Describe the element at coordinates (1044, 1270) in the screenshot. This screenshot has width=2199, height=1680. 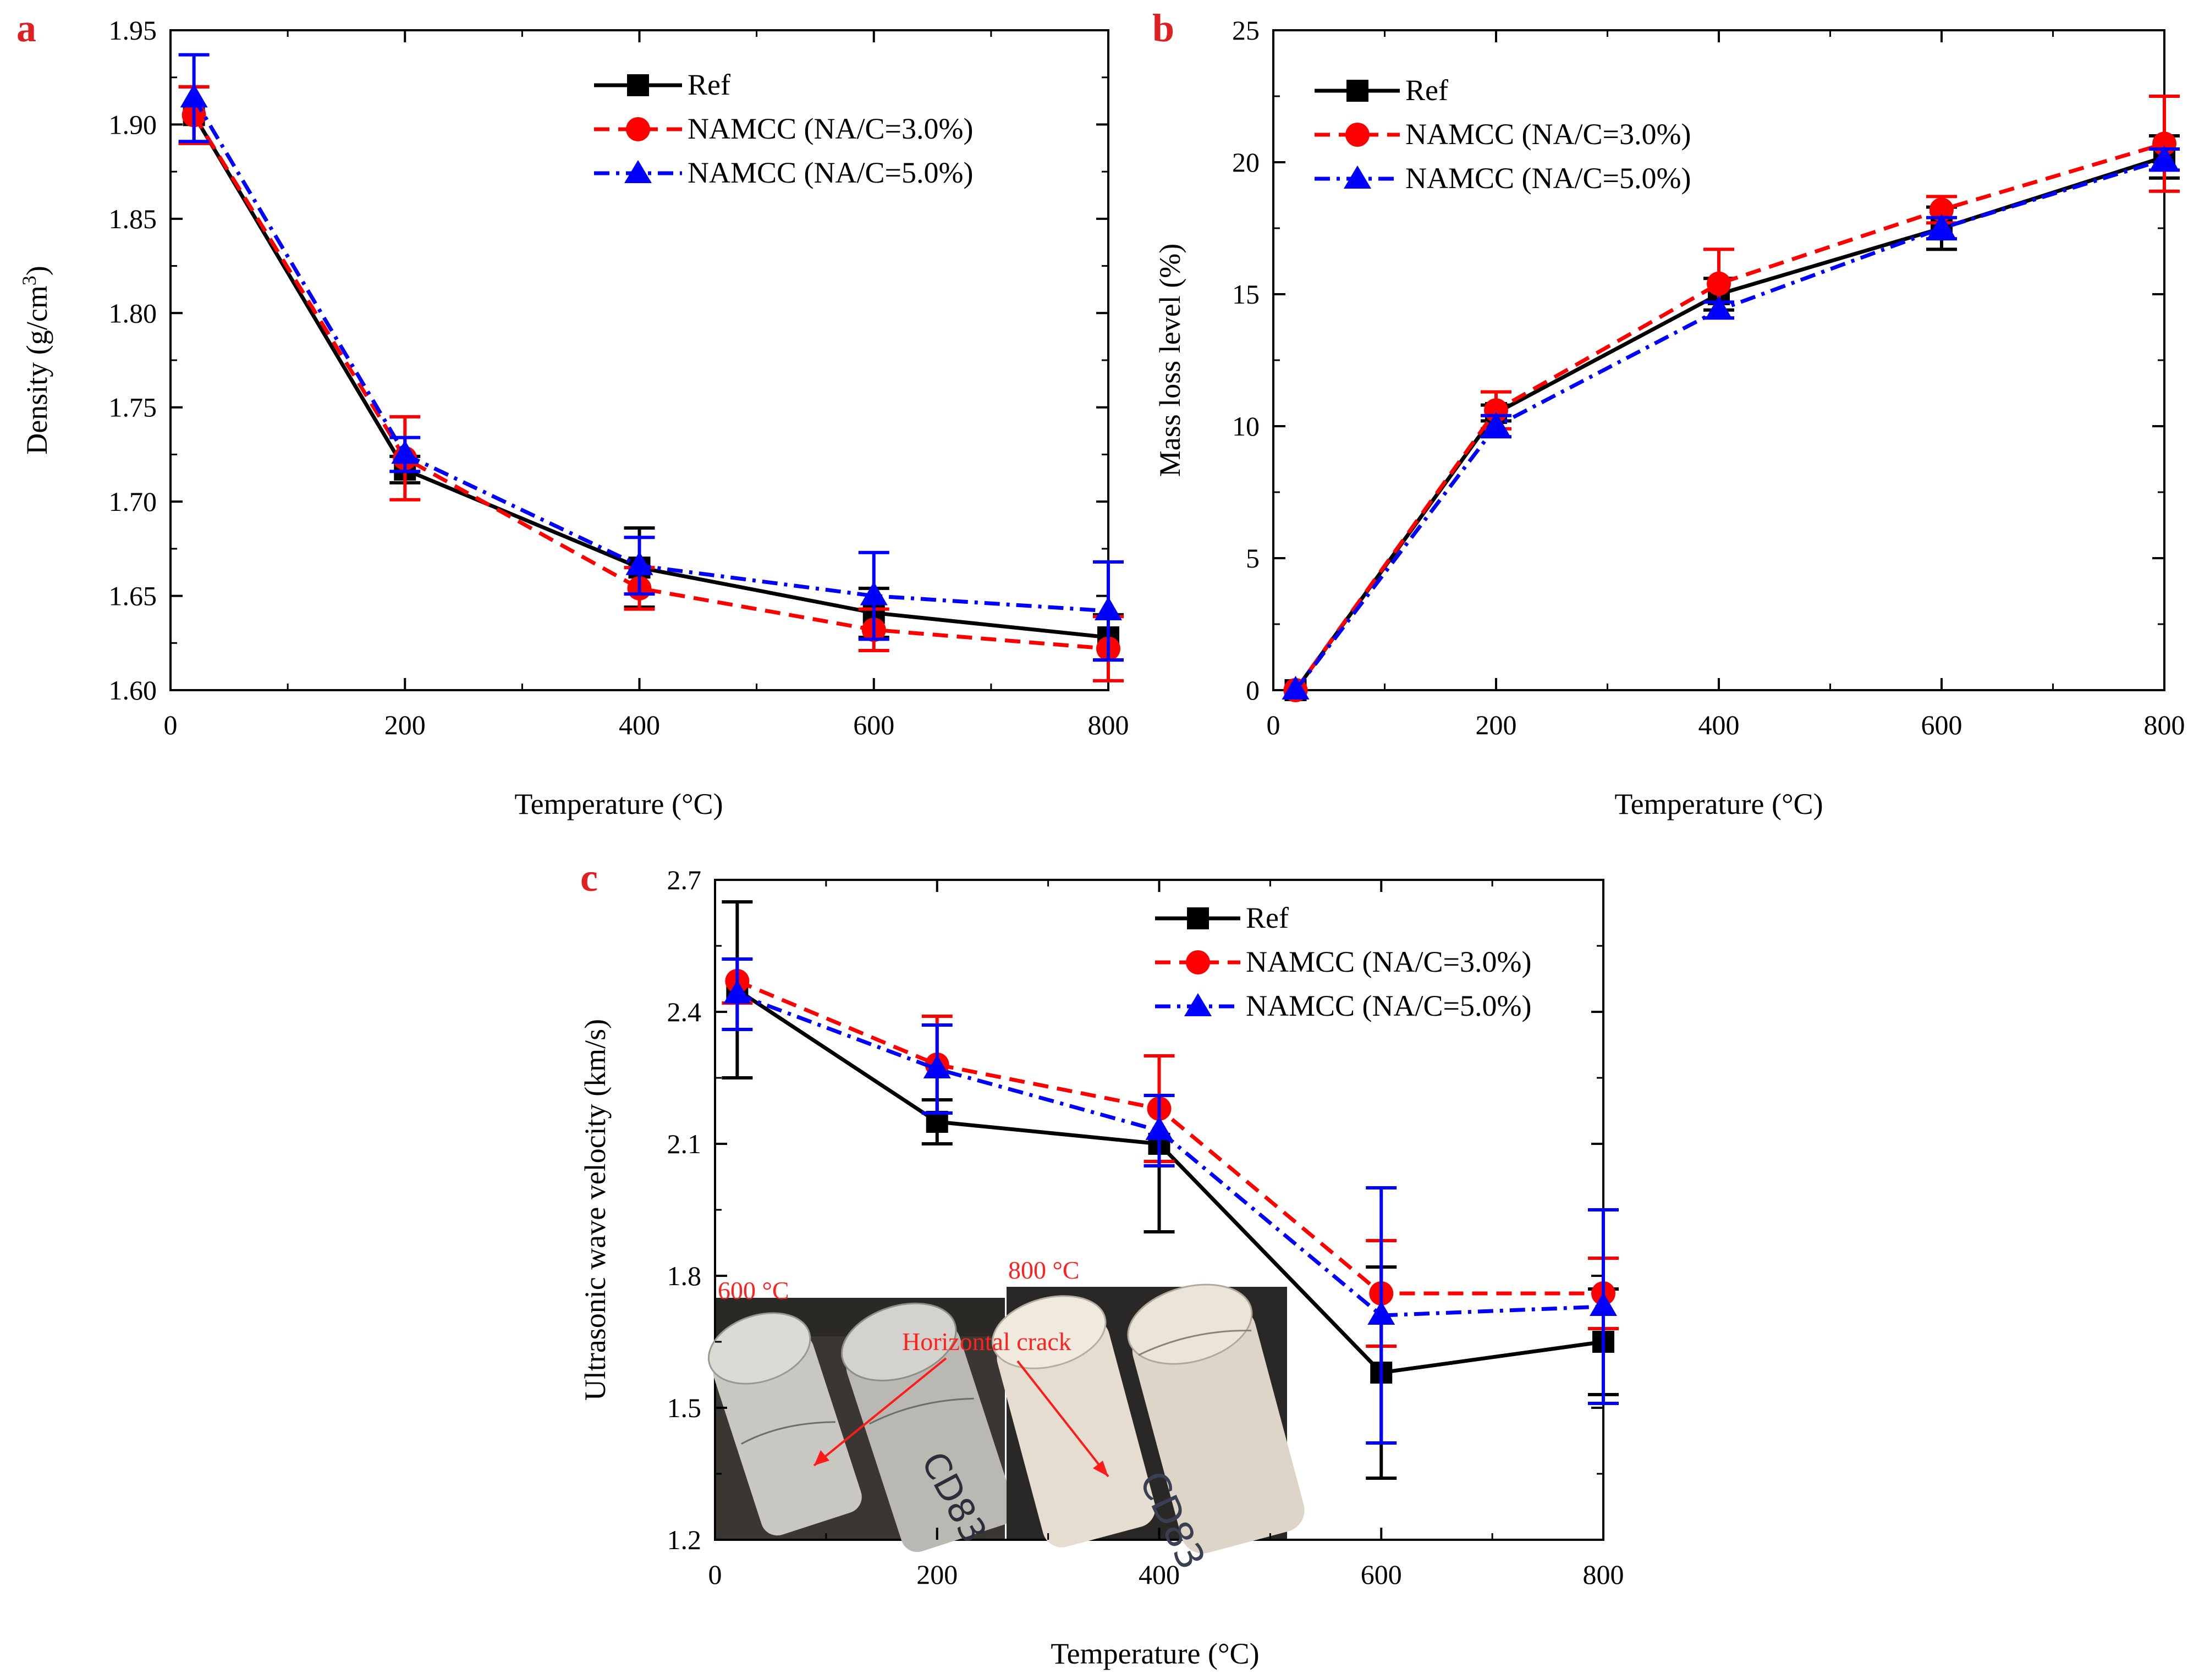
I see `photo-label-800c: 800 °C` at that location.